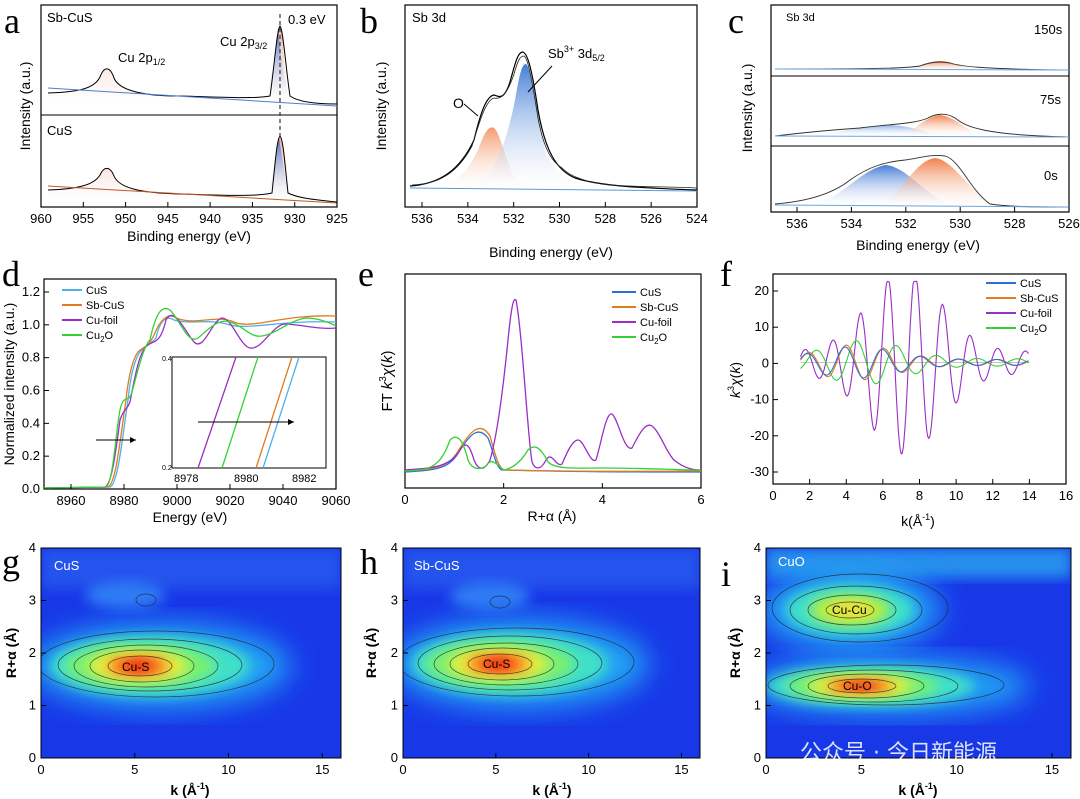  What do you see at coordinates (552, 516) in the screenshot?
I see `panel-e-xlabel: R+α (Å)` at bounding box center [552, 516].